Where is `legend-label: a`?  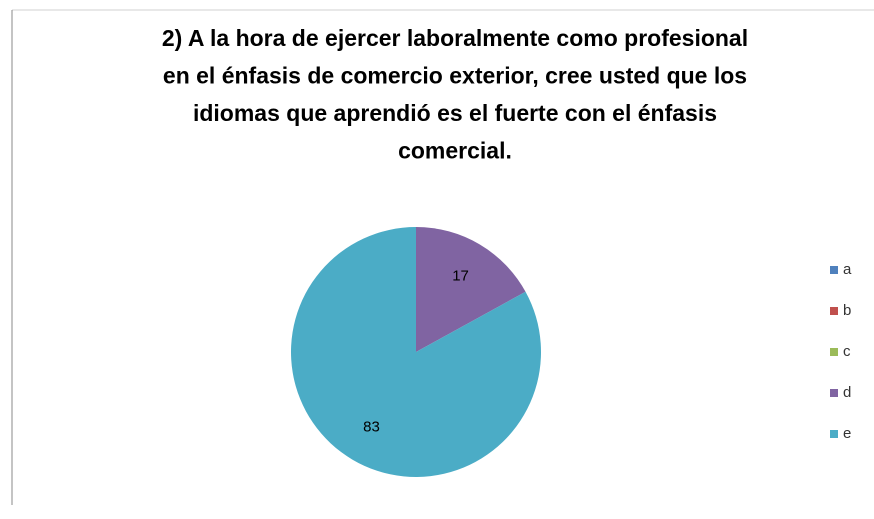 legend-label: a is located at coordinates (847, 269).